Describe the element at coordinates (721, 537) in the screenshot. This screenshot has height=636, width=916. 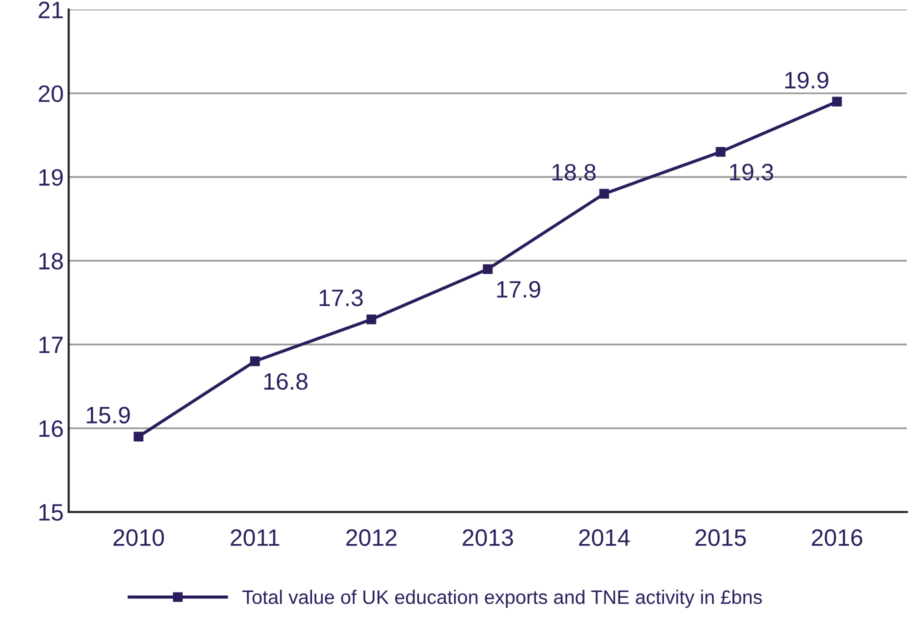
I see `x-tick-label: 2015` at that location.